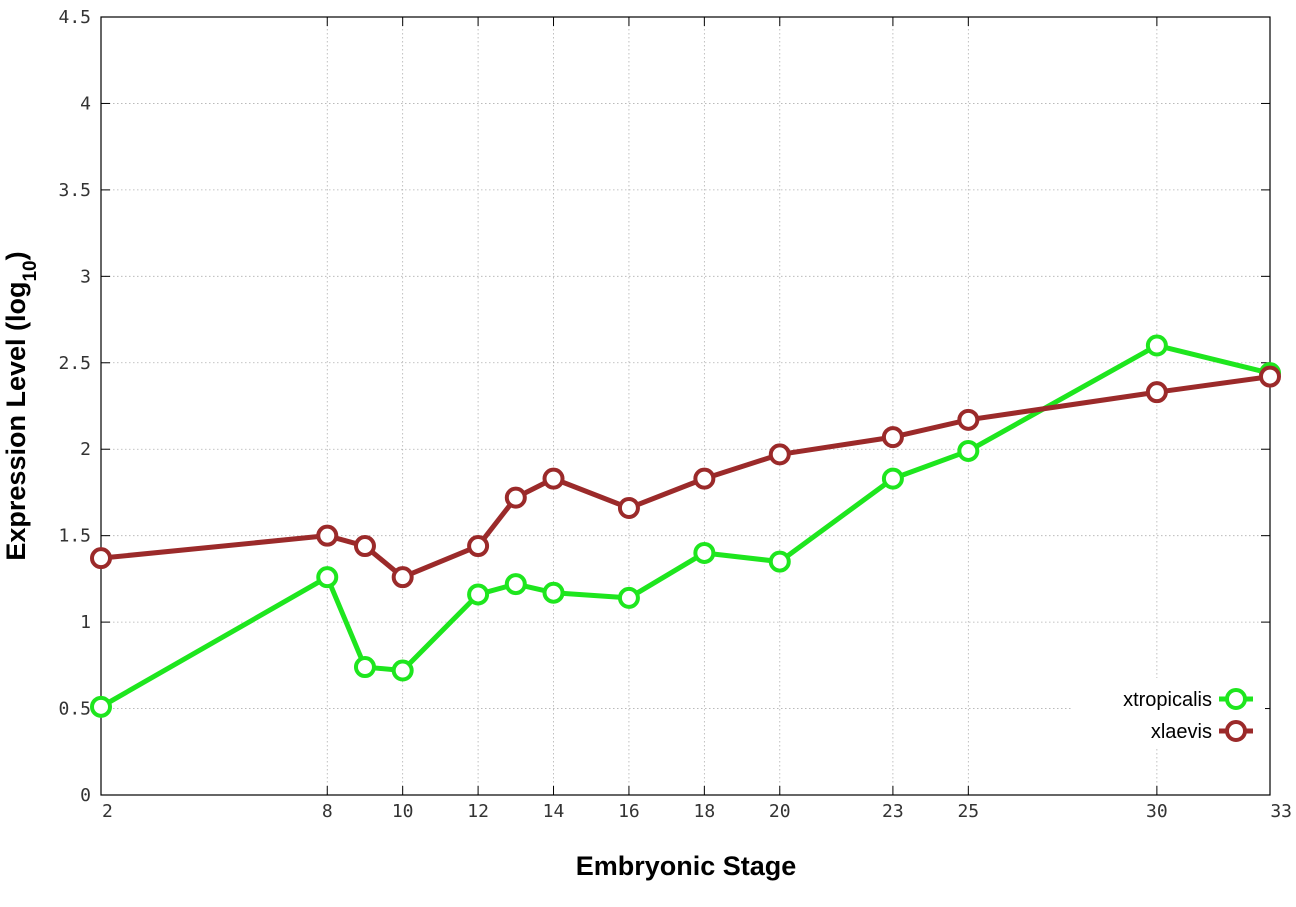 The image size is (1296, 907). Describe the element at coordinates (1167, 700) in the screenshot. I see `legend-label: xtropicalis` at that location.